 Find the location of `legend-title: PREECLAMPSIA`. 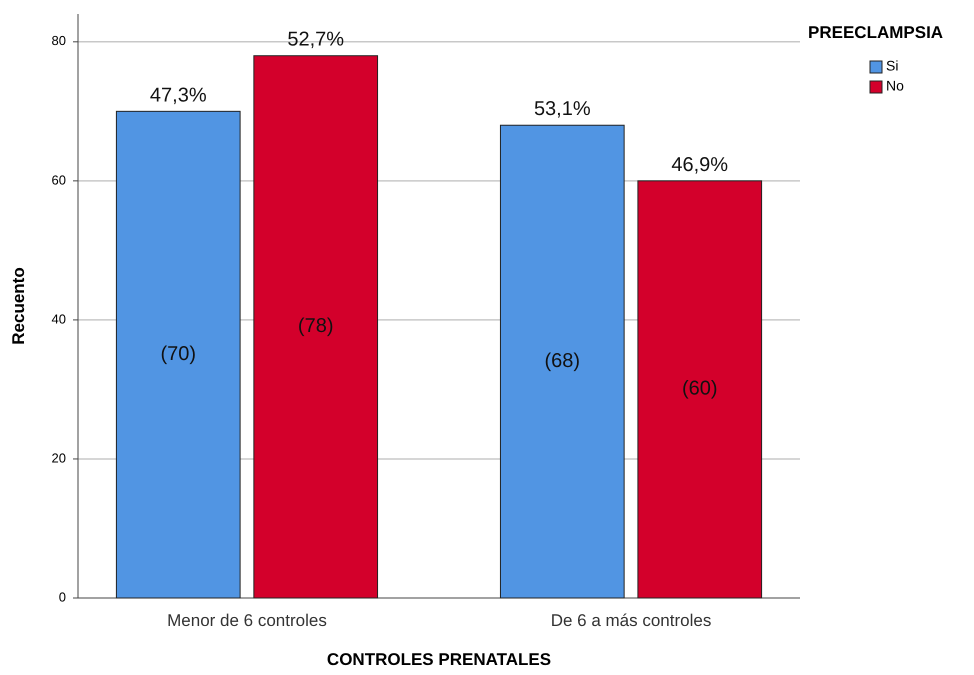

legend-title: PREECLAMPSIA is located at coordinates (876, 32).